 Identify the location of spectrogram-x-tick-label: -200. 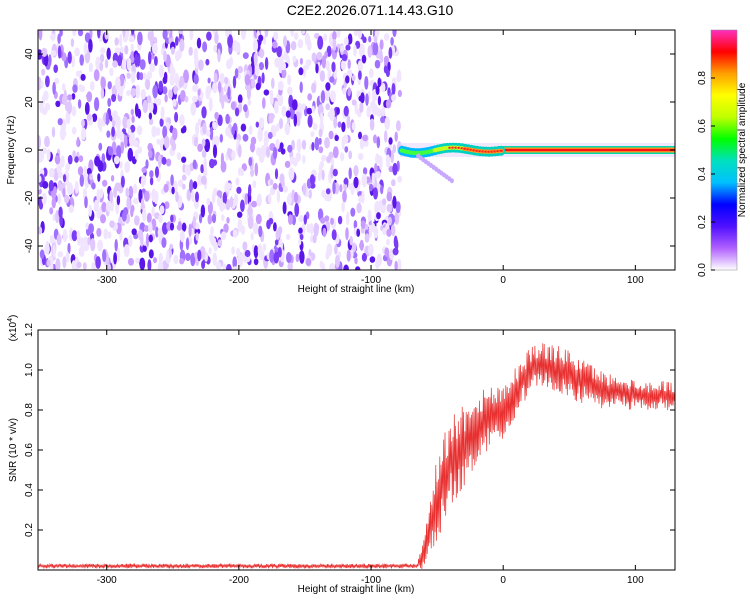
(239, 280).